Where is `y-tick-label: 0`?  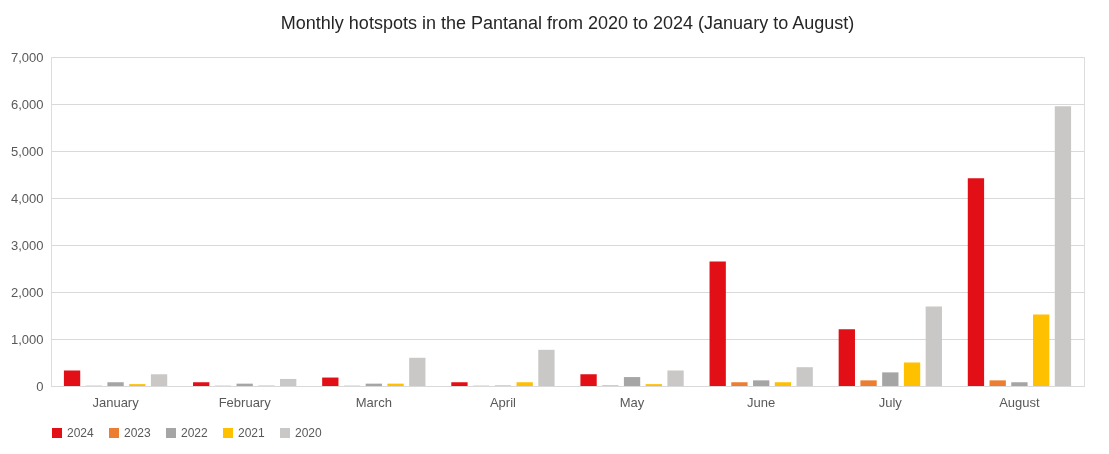
y-tick-label: 0 is located at coordinates (40, 386).